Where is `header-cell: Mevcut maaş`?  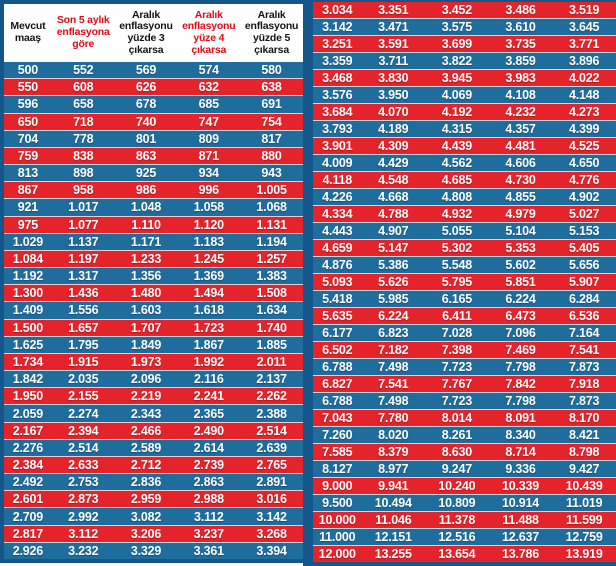
header-cell: Mevcut maaş is located at coordinates (28, 32).